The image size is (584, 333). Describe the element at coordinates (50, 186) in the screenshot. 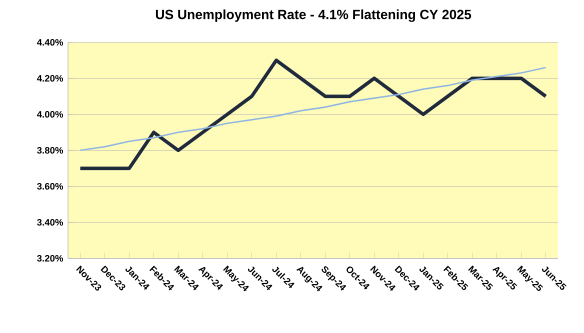

I see `y-tick-label: 3.60%` at that location.